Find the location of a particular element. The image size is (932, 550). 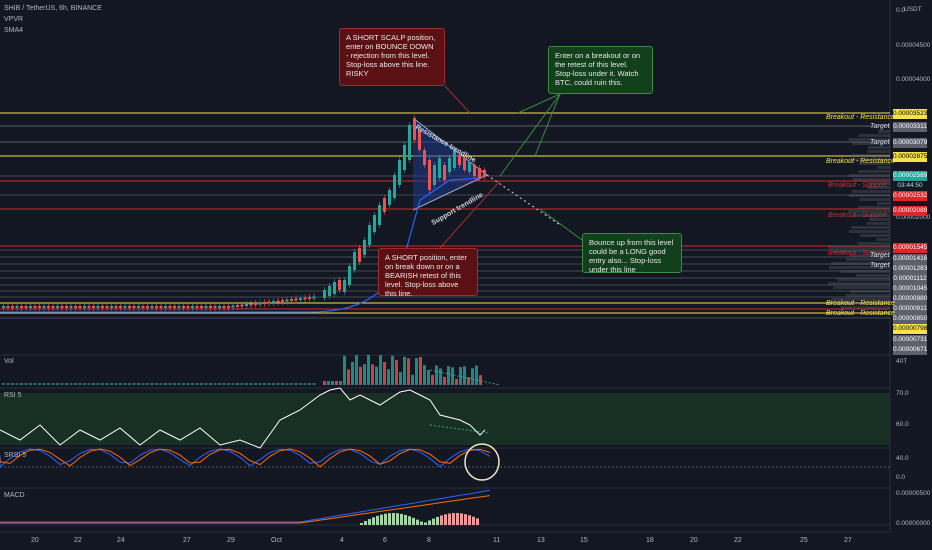

rsi-band is located at coordinates (445, 419).